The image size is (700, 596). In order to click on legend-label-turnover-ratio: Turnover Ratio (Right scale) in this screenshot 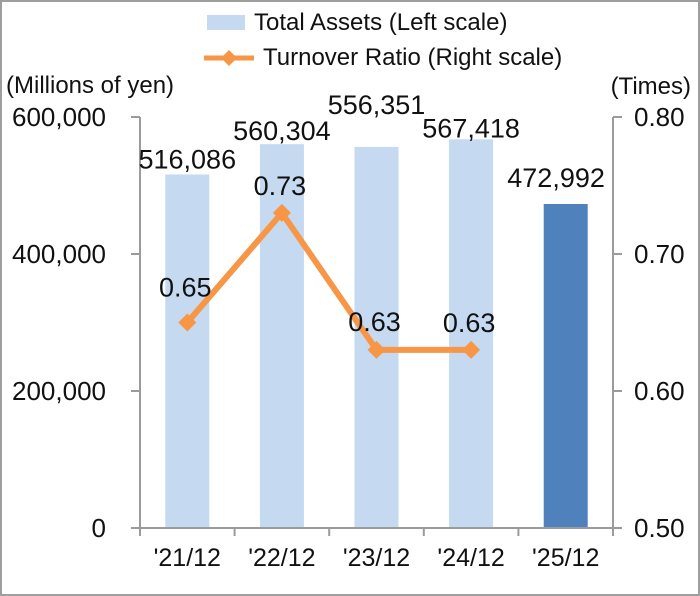, I will do `click(413, 57)`.